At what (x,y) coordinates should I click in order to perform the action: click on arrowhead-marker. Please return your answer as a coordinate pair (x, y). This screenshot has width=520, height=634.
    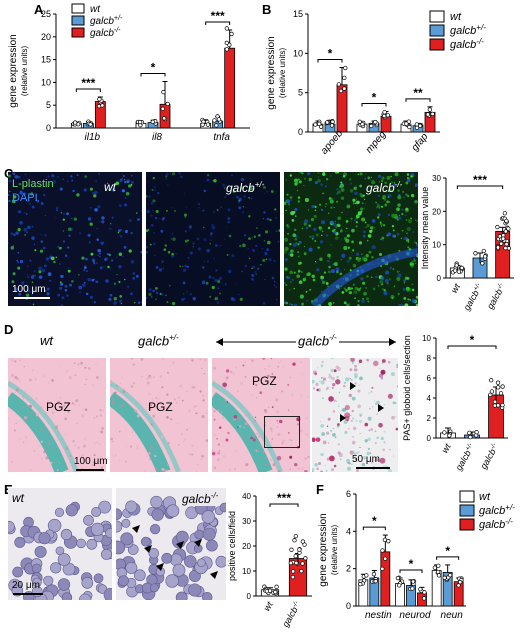
    Looking at the image, I should click on (136, 529).